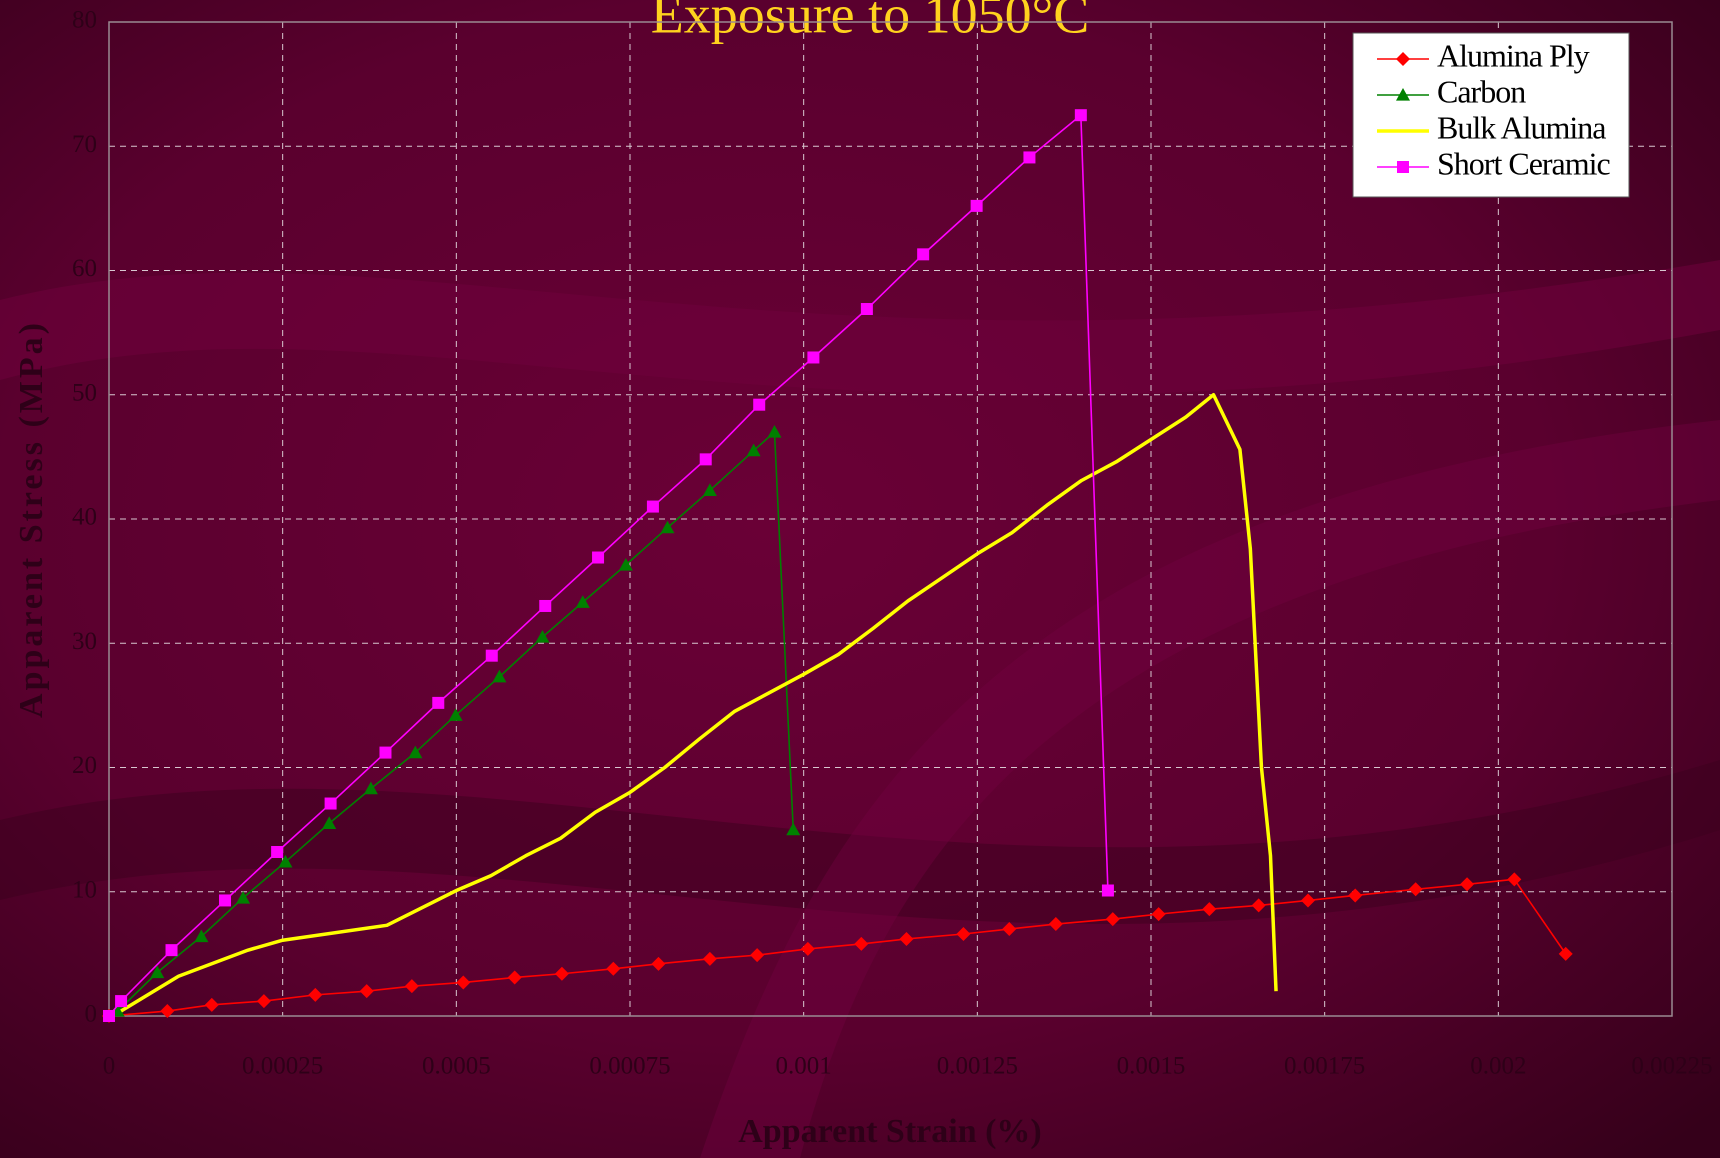  What do you see at coordinates (977, 1066) in the screenshot?
I see `x-tick-label: 0.00125` at bounding box center [977, 1066].